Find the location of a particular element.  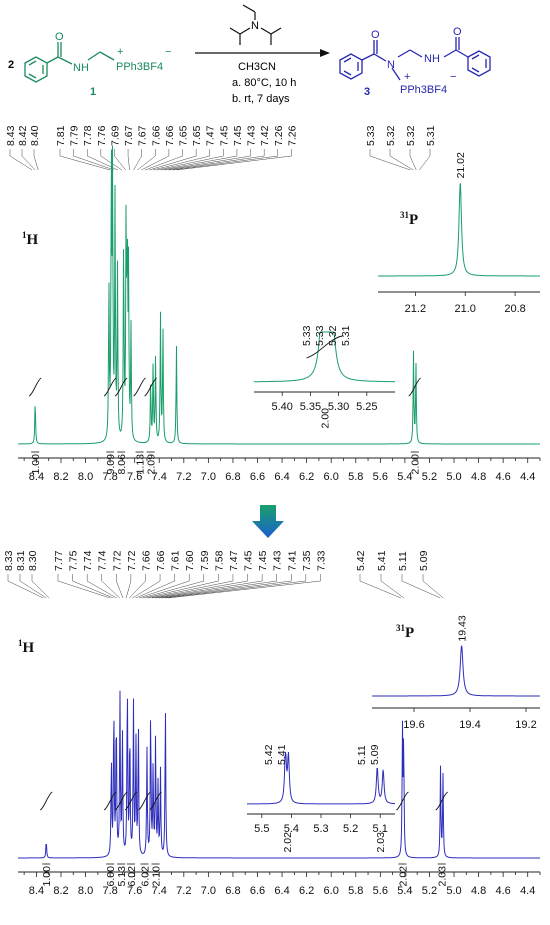

tick-label: 5.2 is located at coordinates (429, 477).